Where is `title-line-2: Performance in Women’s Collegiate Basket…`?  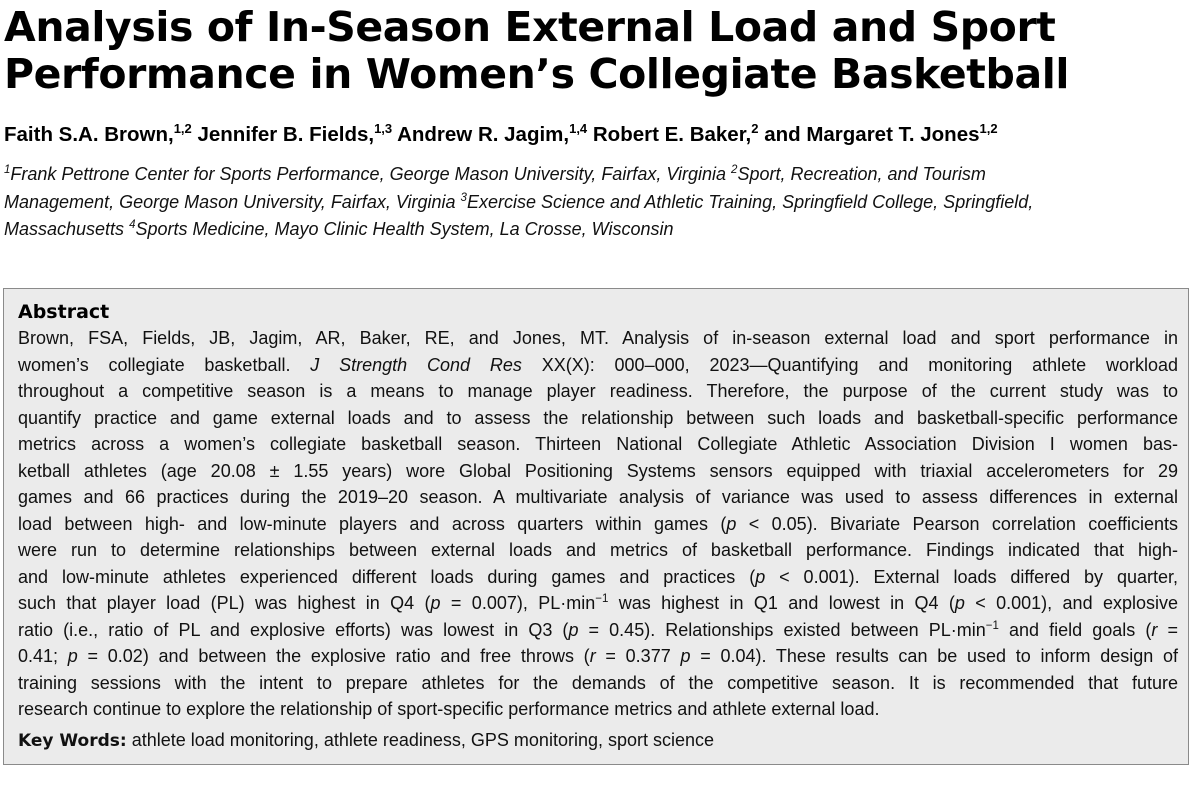
title-line-2: Performance in Women’s Collegiate Basket… is located at coordinates (537, 74).